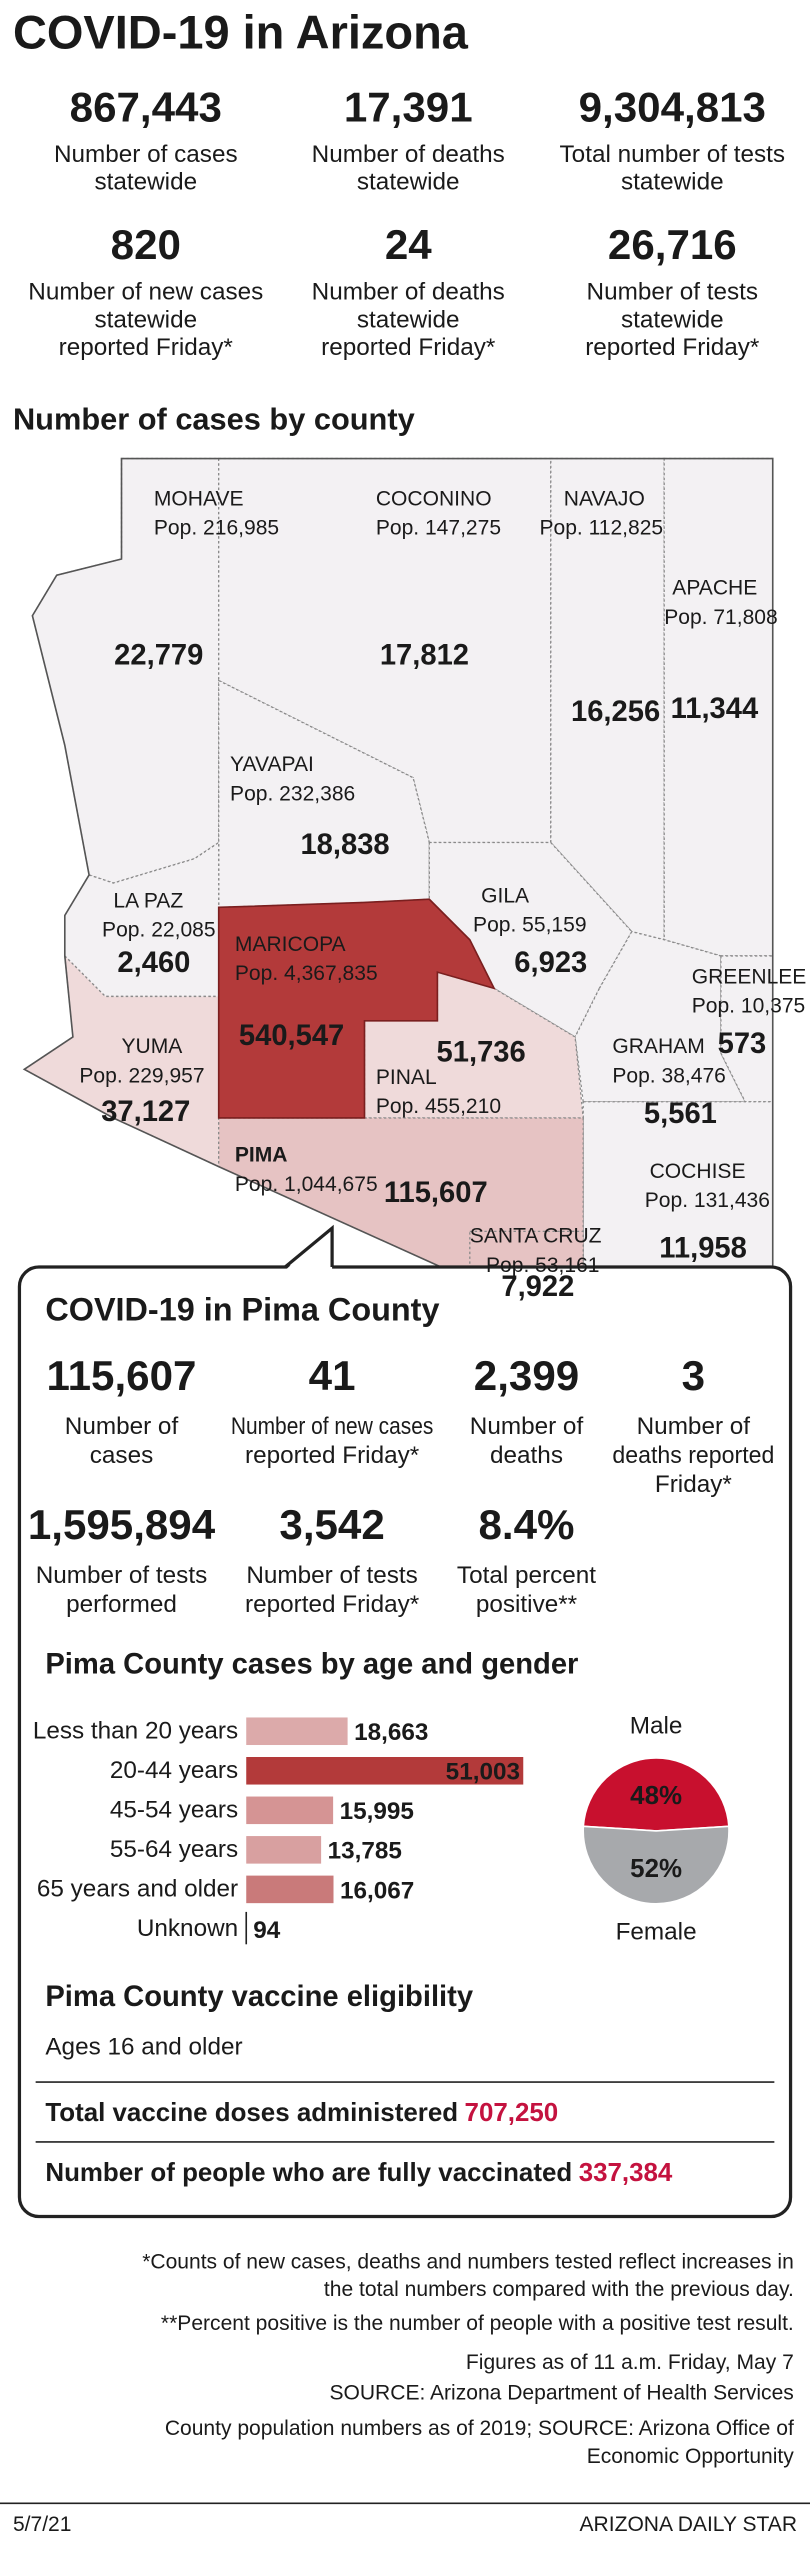  What do you see at coordinates (406, 1077) in the screenshot?
I see `county-name: PINAL` at bounding box center [406, 1077].